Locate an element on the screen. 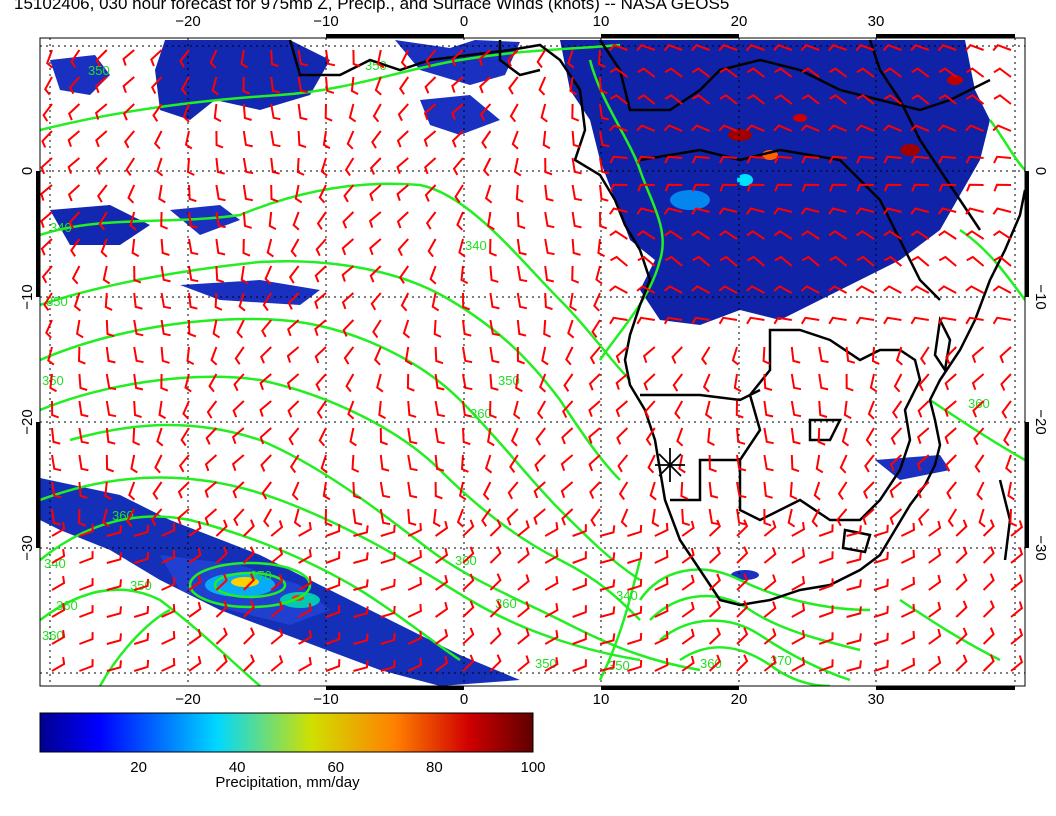  lon-label: 10 is located at coordinates (601, 699).